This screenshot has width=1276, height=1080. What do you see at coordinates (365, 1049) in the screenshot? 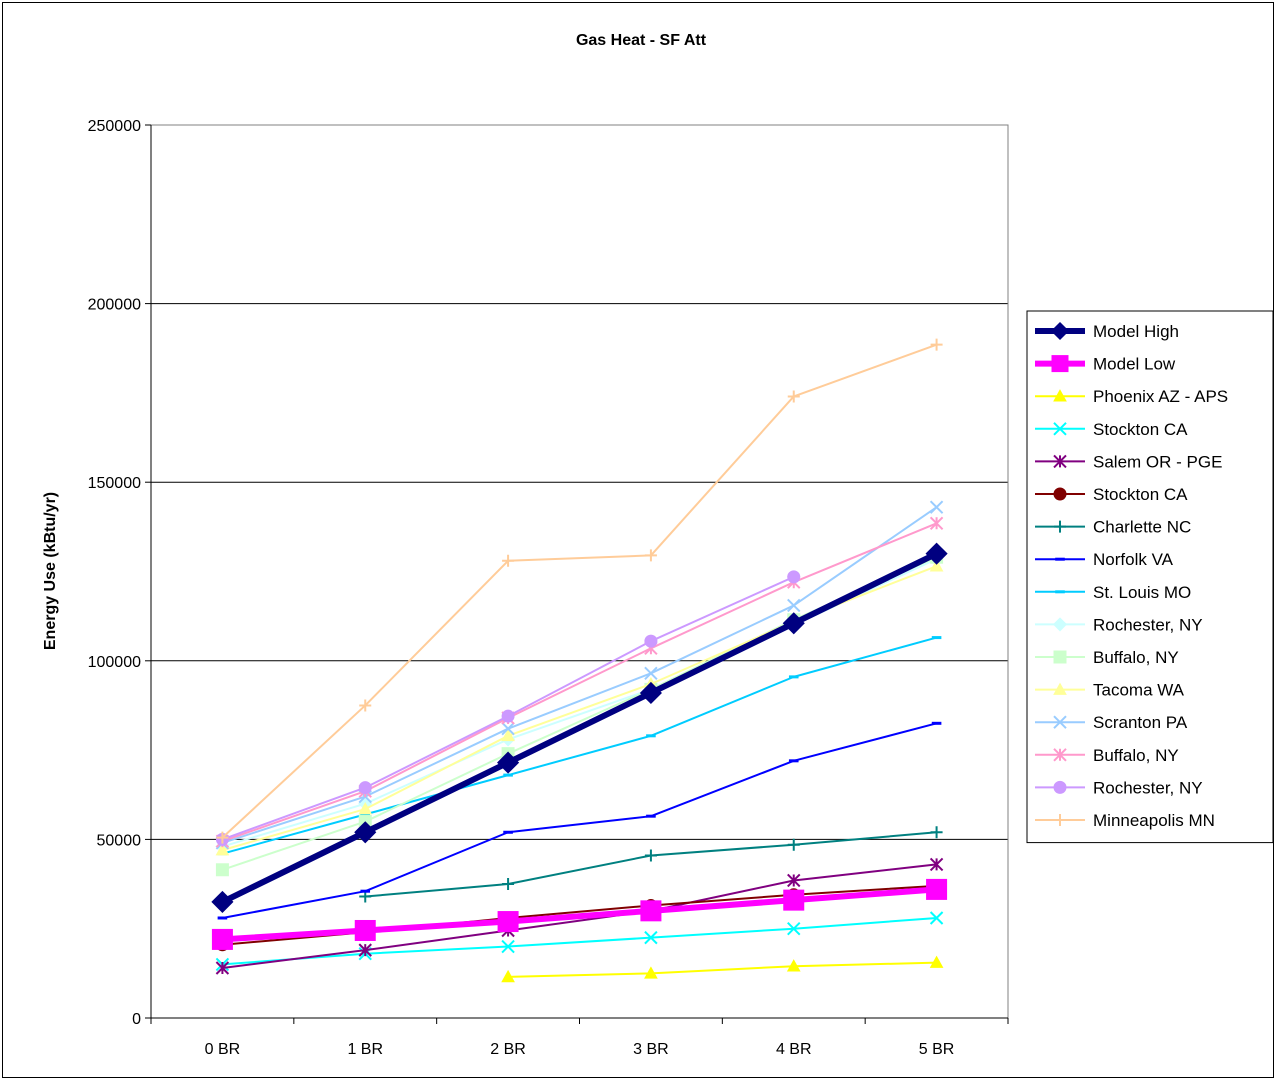
I see `x-tick-label: 1 BR` at bounding box center [365, 1049].